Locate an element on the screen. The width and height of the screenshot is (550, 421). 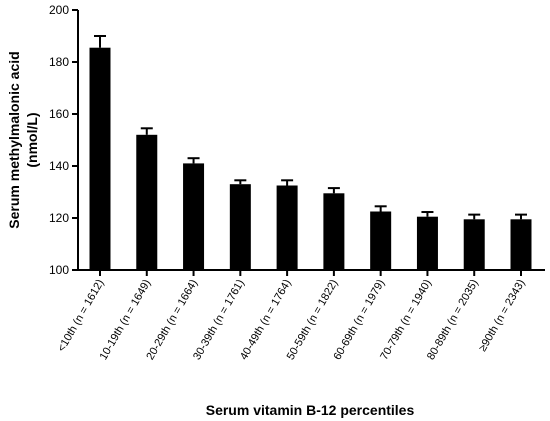
x-tick-label: 70-79th (n = 1940) is located at coordinates (406, 320).